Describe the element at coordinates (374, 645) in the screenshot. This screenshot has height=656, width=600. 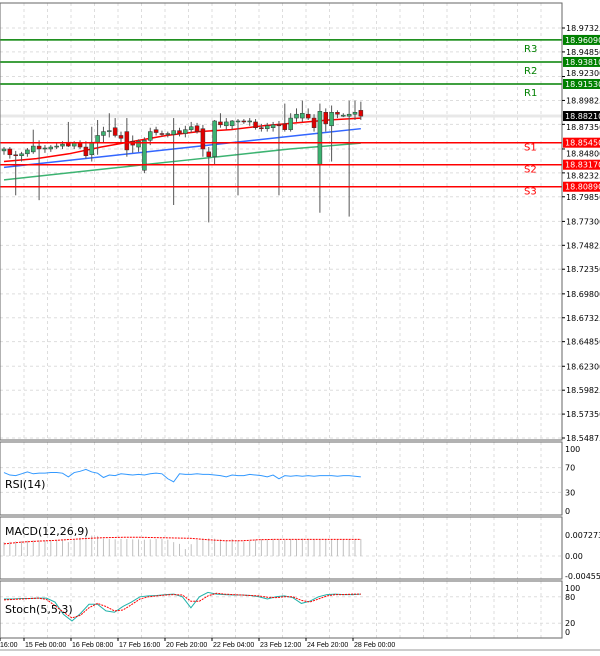
I see `x-tick-label: 28 Feb 00:00` at that location.